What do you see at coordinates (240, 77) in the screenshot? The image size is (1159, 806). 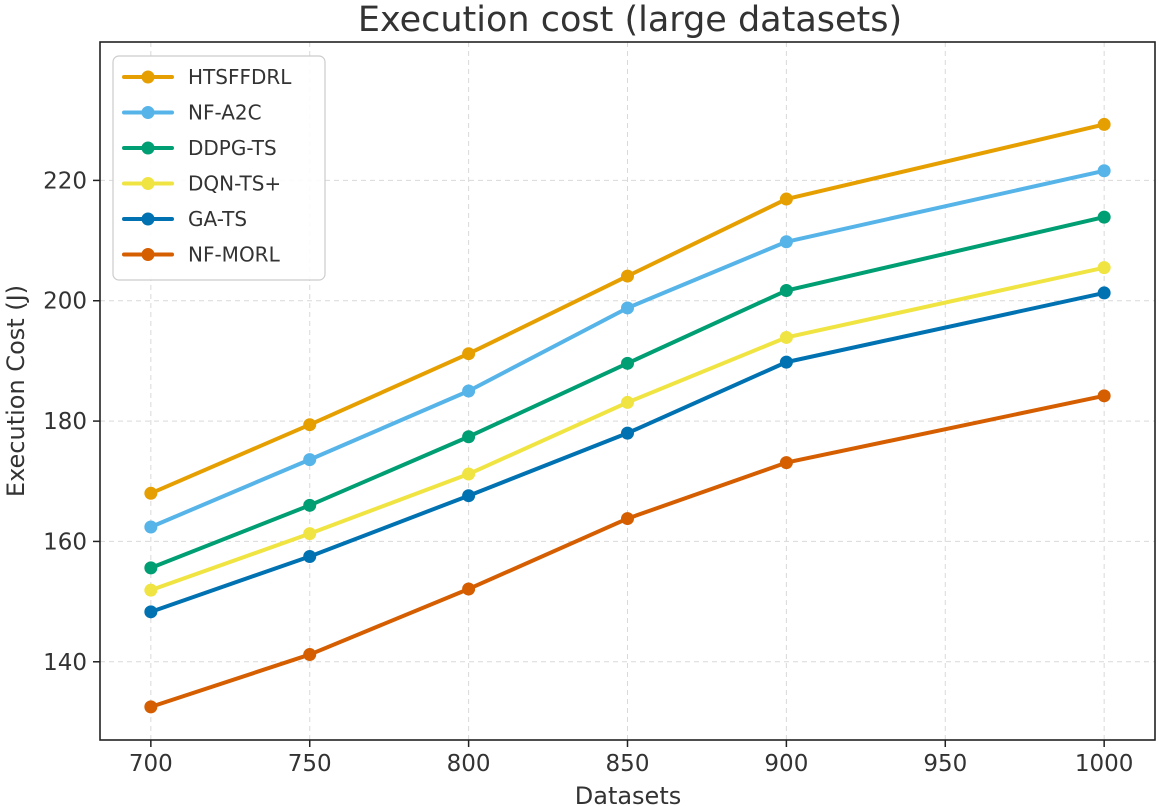 I see `legend-label: HTSFFDRL` at bounding box center [240, 77].